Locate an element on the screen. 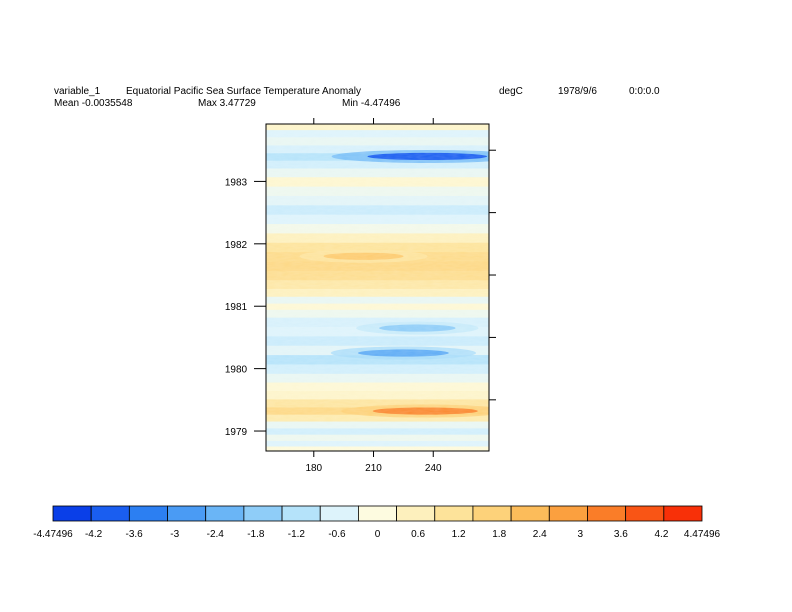  colorbar-label: 1.8 is located at coordinates (499, 534).